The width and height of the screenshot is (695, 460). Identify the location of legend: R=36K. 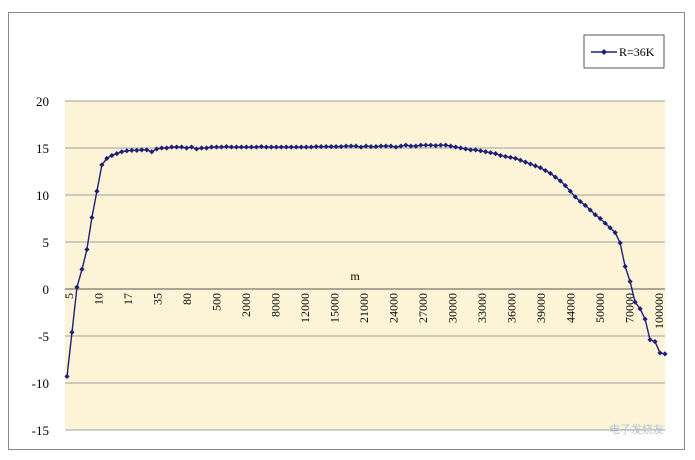
(624, 51).